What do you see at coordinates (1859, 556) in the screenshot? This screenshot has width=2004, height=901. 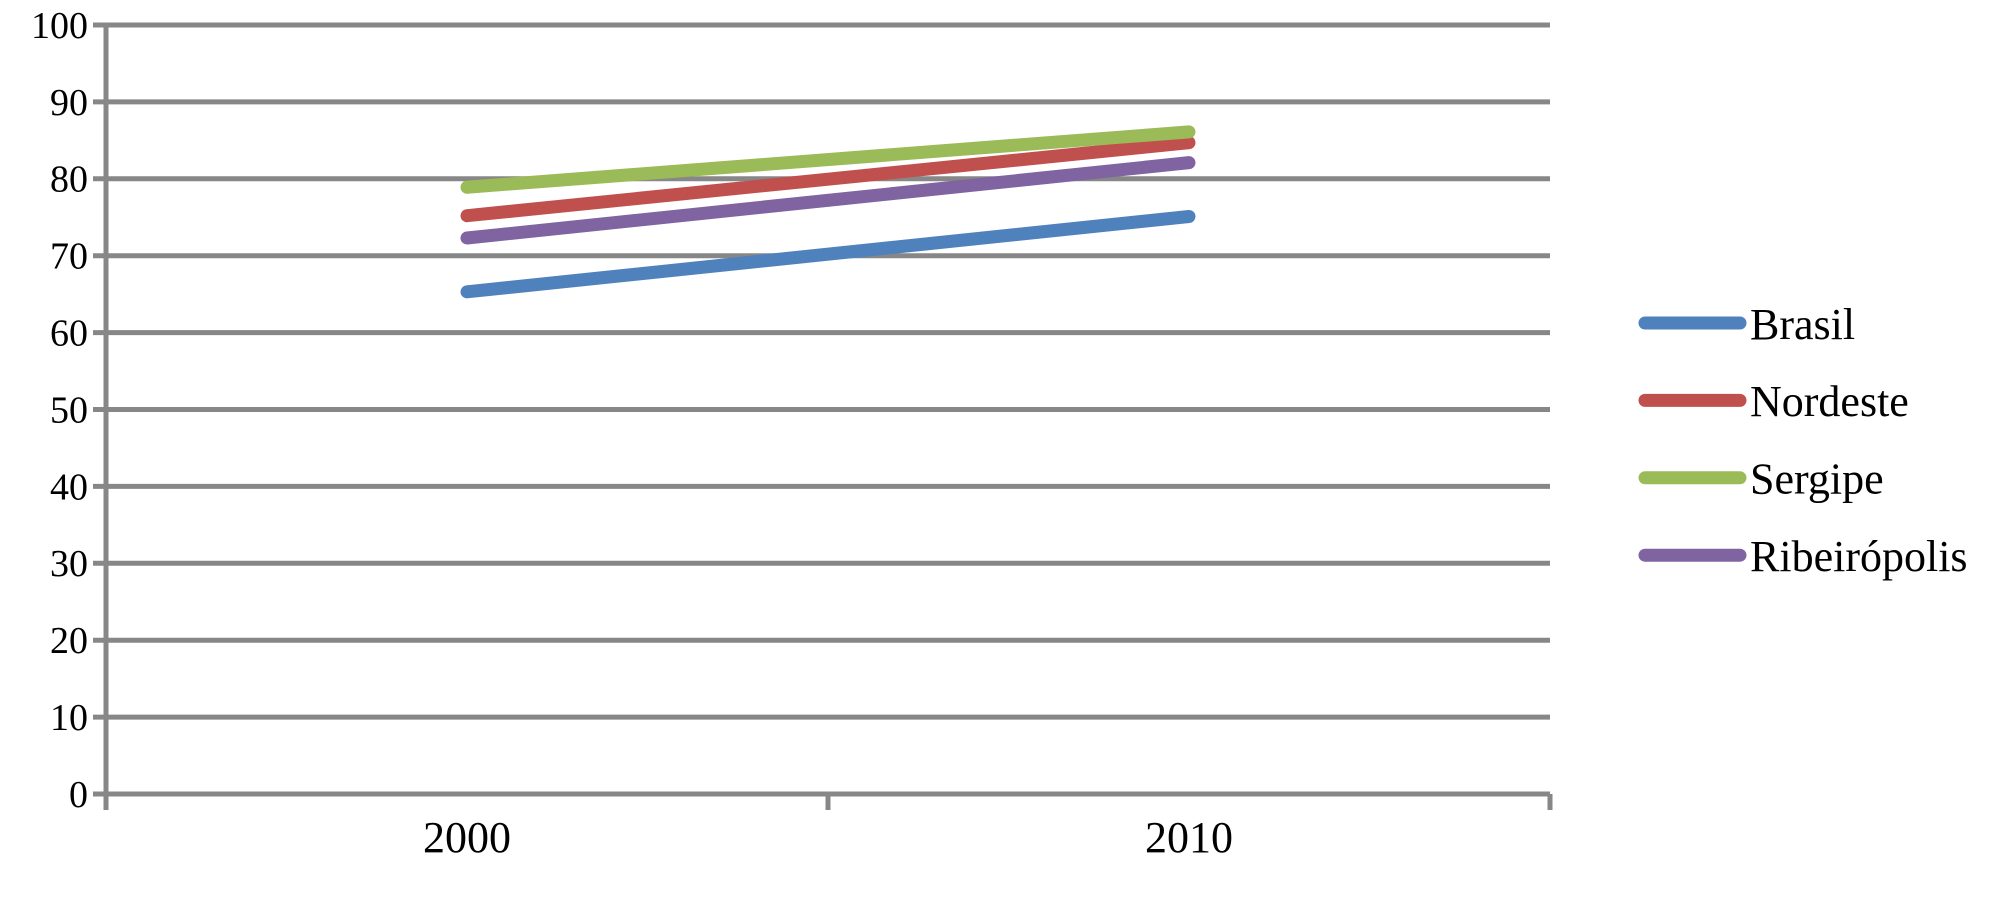 I see `legend-label-ribeiropolis: Ribeirópolis` at bounding box center [1859, 556].